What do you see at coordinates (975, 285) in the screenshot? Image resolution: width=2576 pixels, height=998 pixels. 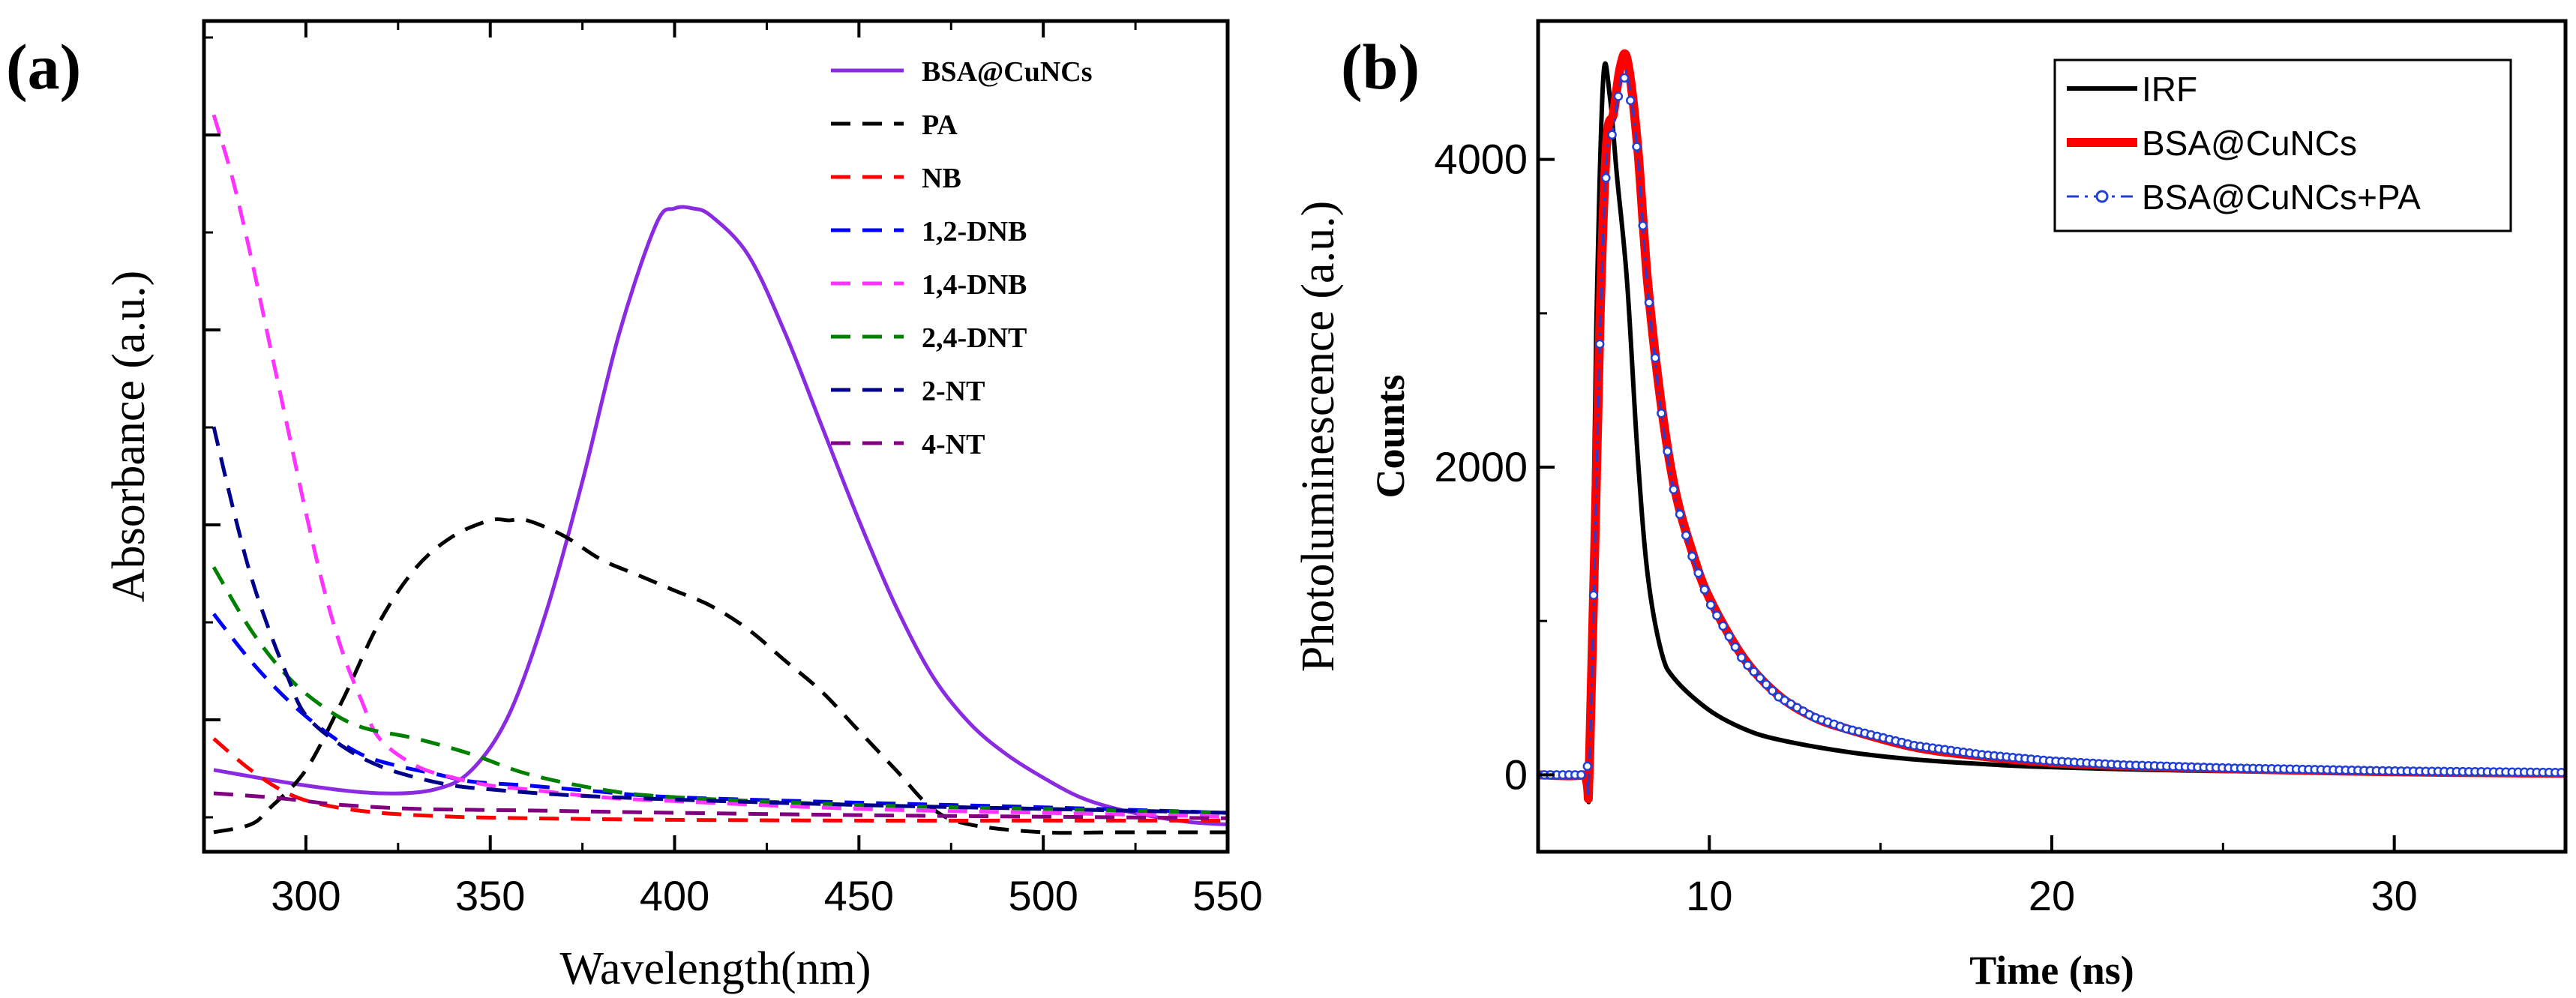 I see `legend-label-1-4-dnb: 1,4-DNB` at bounding box center [975, 285].